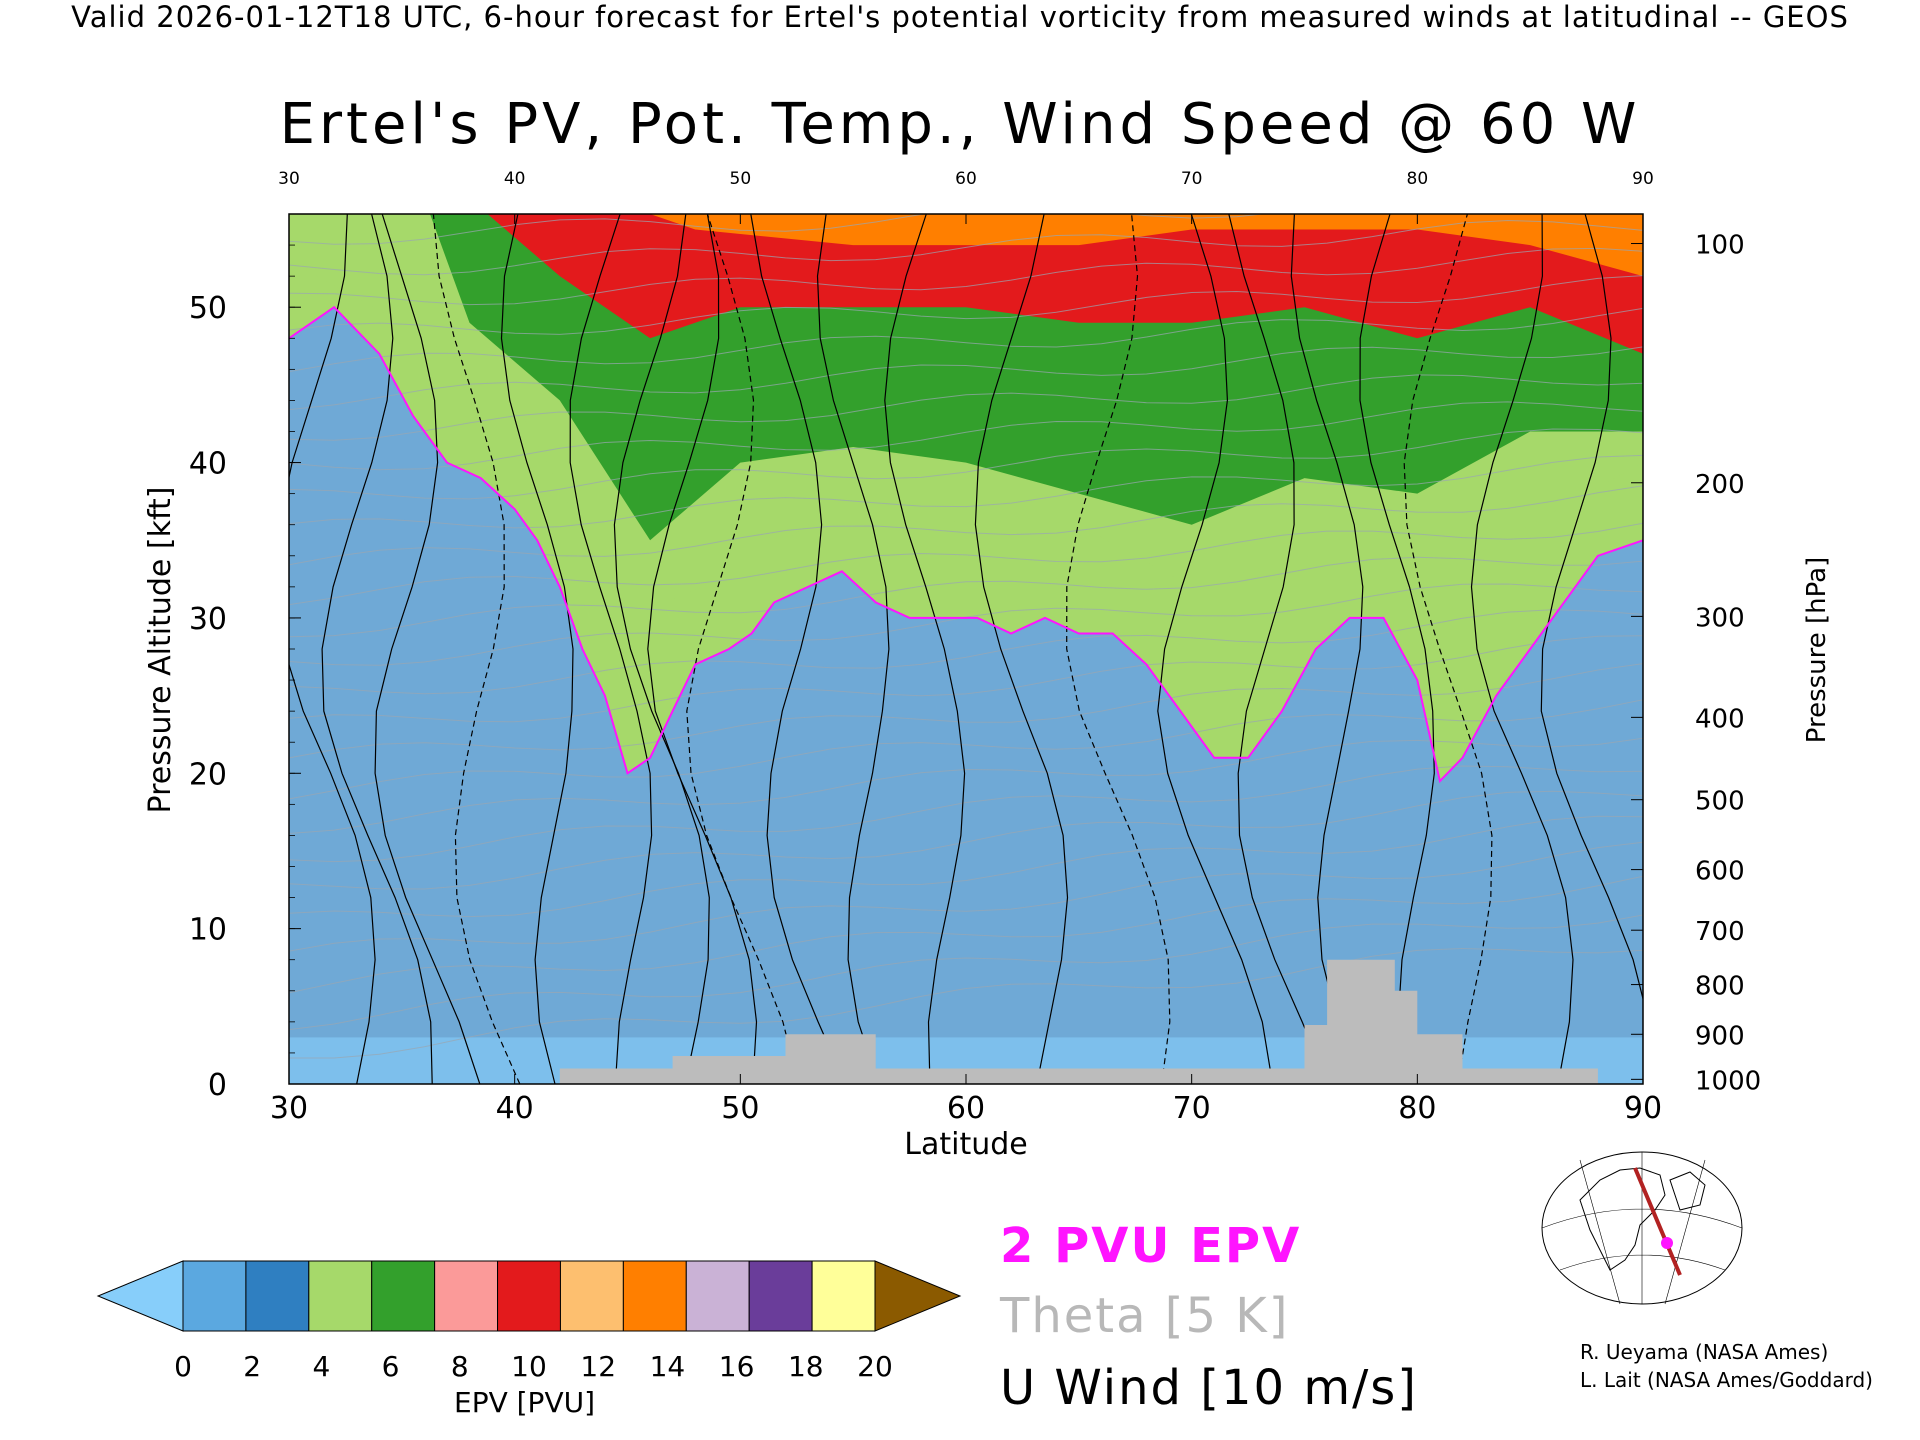 The height and width of the screenshot is (1440, 1920). Describe the element at coordinates (1720, 246) in the screenshot. I see `pressure-tick-label: 100` at that location.